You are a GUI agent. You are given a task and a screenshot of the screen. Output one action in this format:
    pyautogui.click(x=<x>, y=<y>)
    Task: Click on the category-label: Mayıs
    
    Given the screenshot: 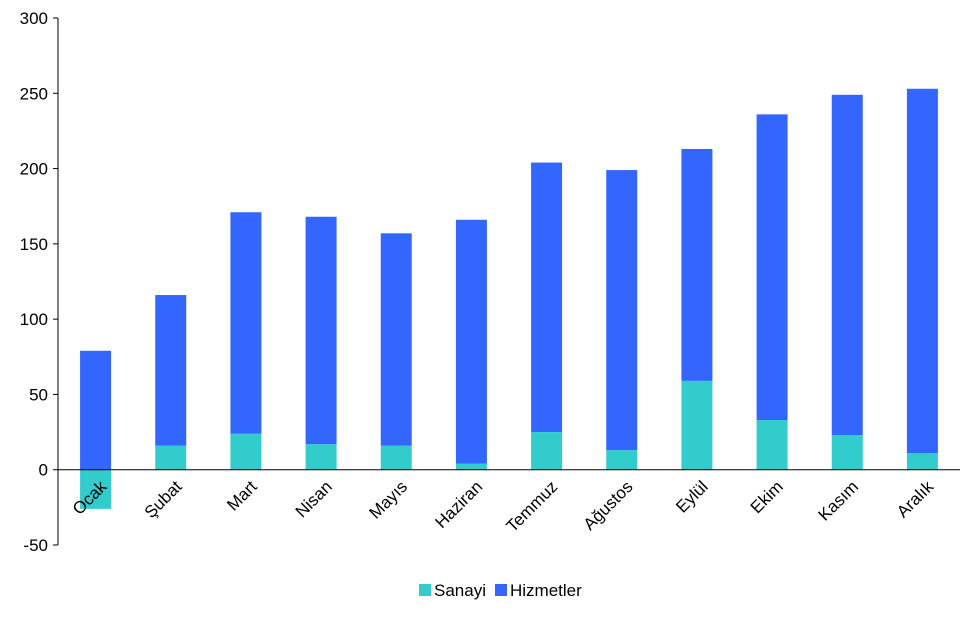 What is the action you would take?
    pyautogui.click(x=388, y=499)
    